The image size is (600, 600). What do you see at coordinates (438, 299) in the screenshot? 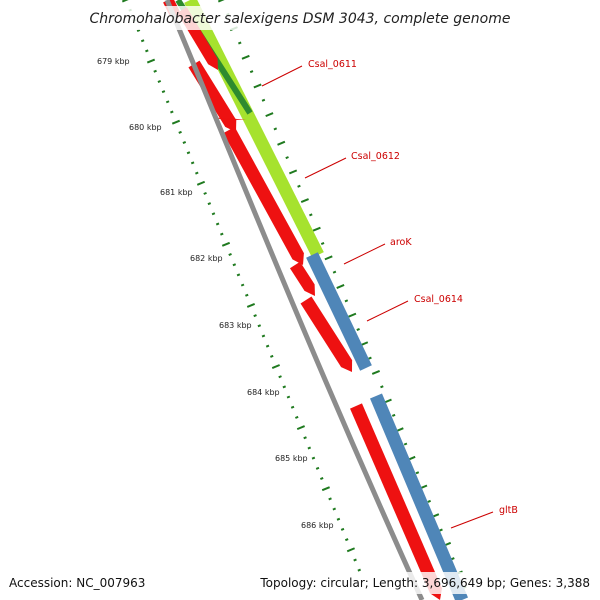
I see `gene-label: Csal_0614` at bounding box center [438, 299].